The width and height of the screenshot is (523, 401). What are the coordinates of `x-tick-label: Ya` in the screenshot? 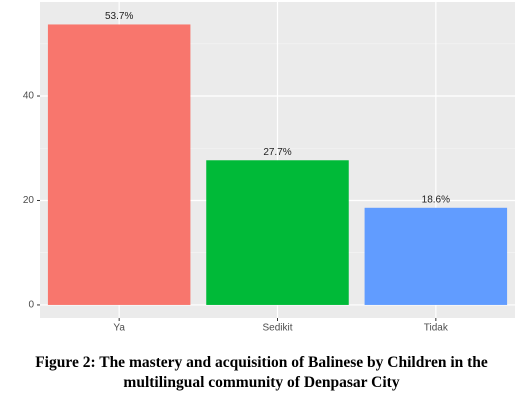 It's located at (119, 328).